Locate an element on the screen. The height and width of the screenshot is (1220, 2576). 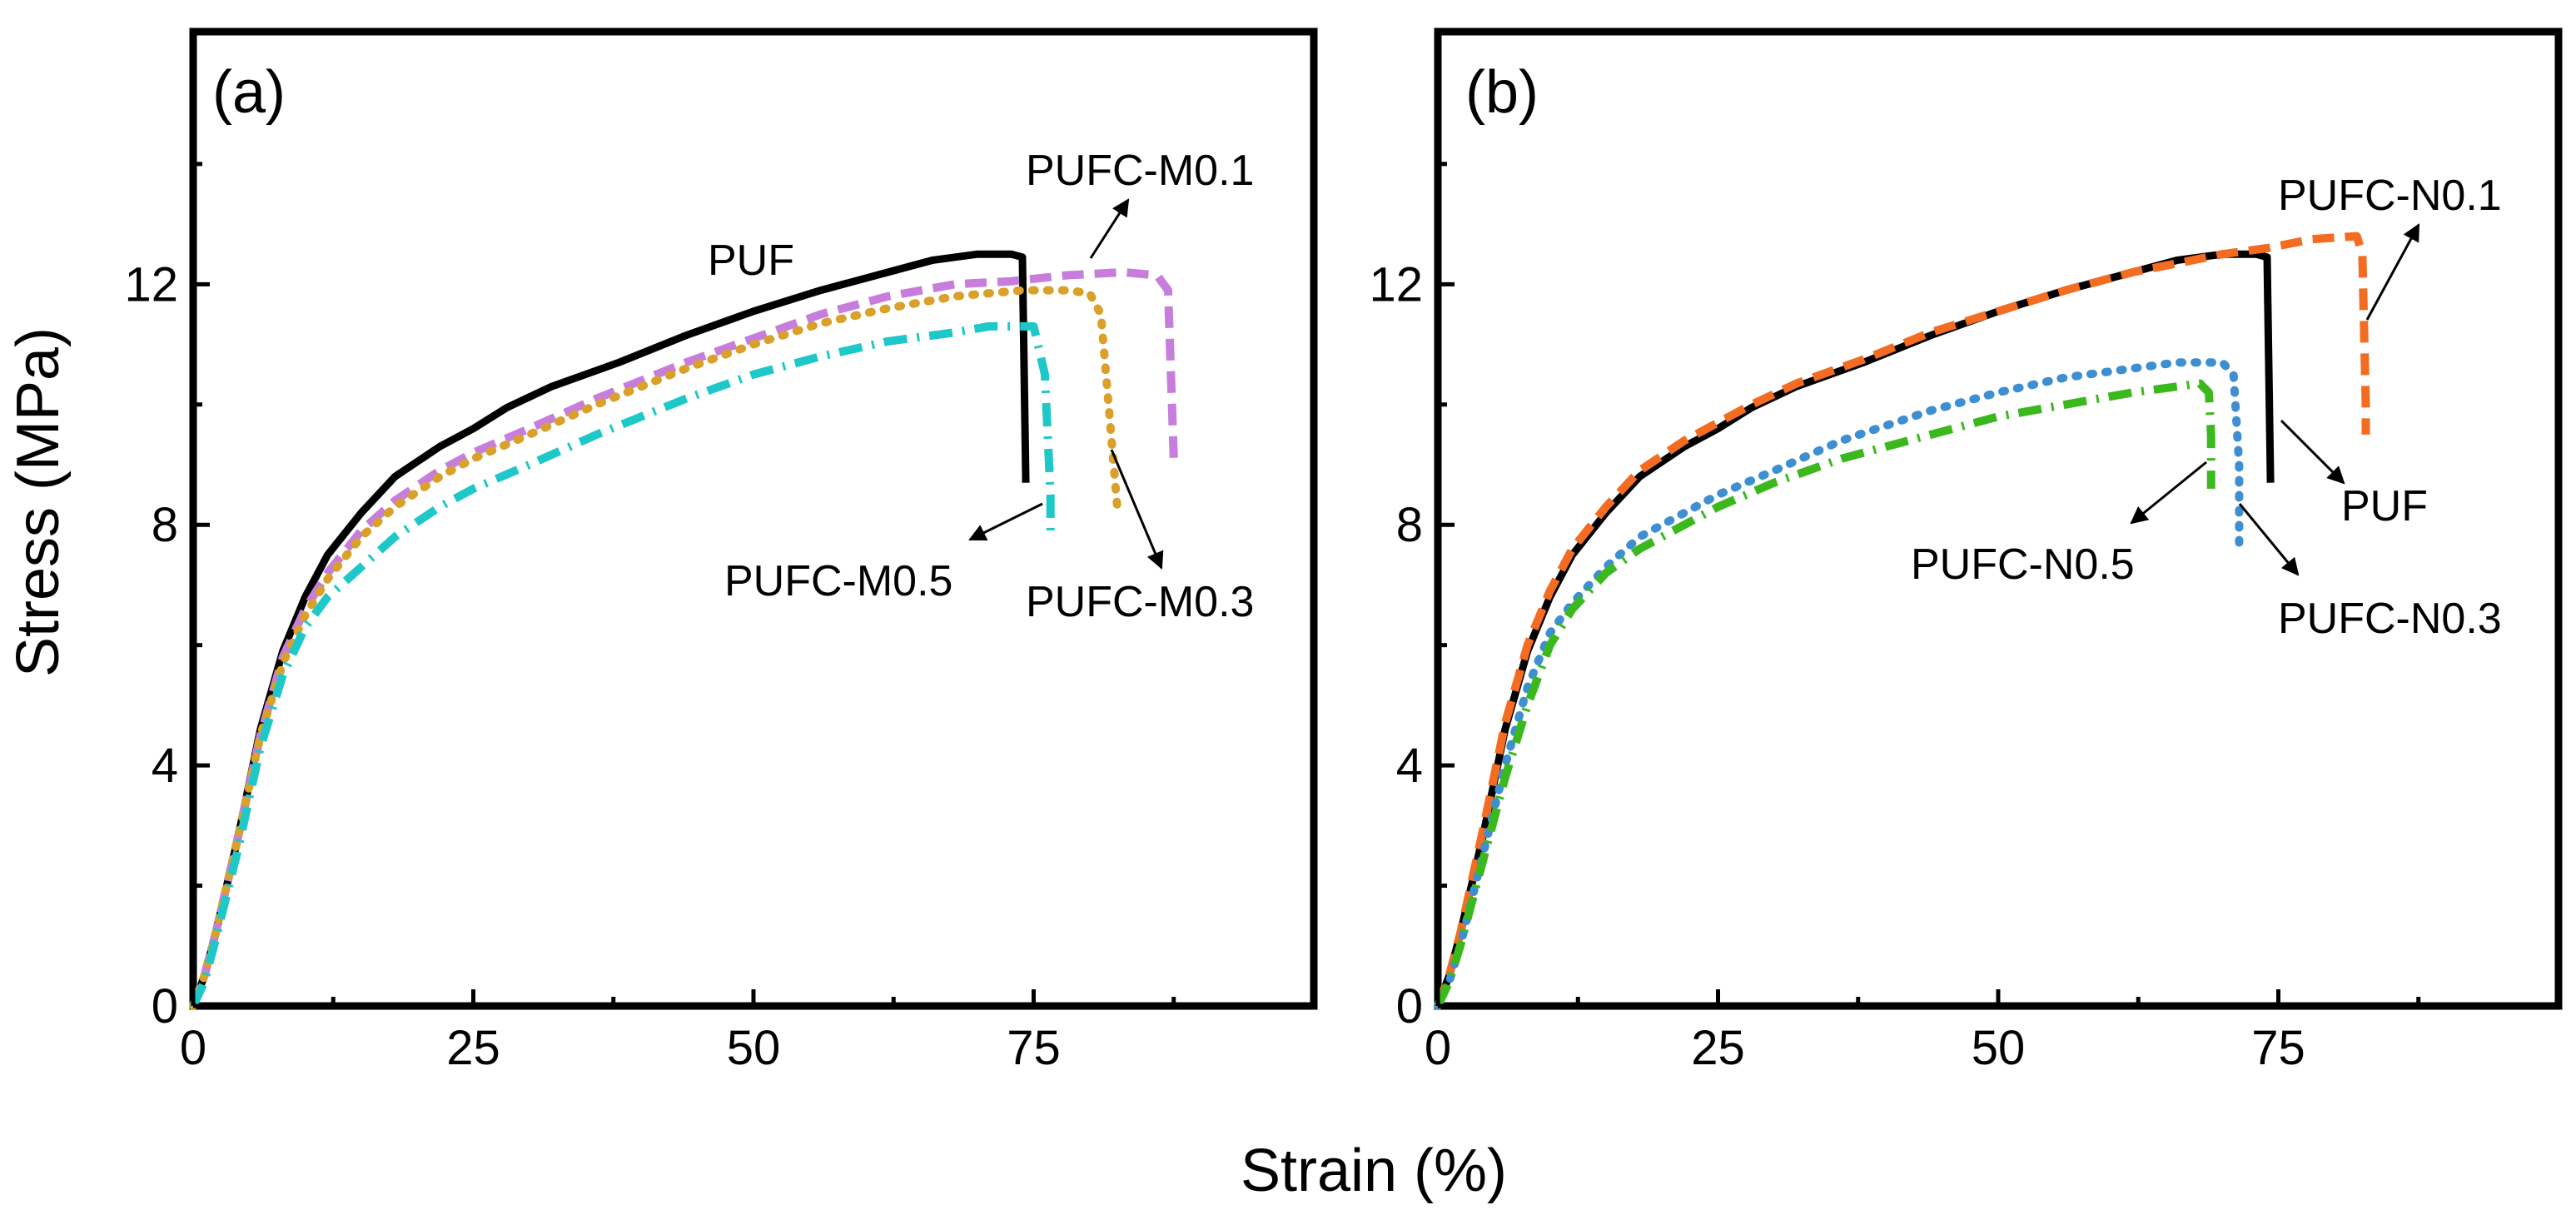
x-axis-title: Strain (%) is located at coordinates (1374, 1171).